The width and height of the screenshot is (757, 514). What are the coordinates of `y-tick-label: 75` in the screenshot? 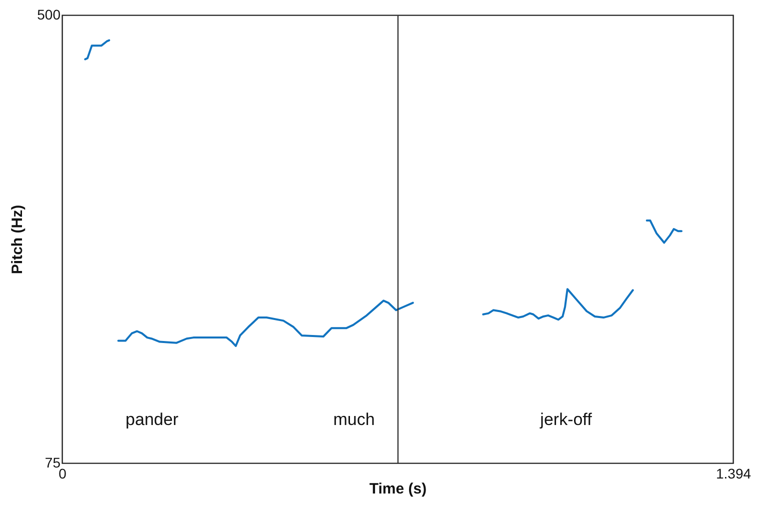 It's located at (52, 462).